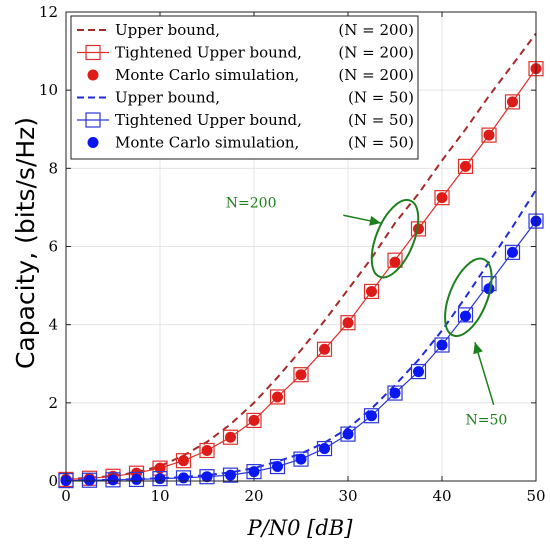 This screenshot has width=550, height=553. Describe the element at coordinates (48, 12) in the screenshot. I see `y-tick-label: 12` at that location.